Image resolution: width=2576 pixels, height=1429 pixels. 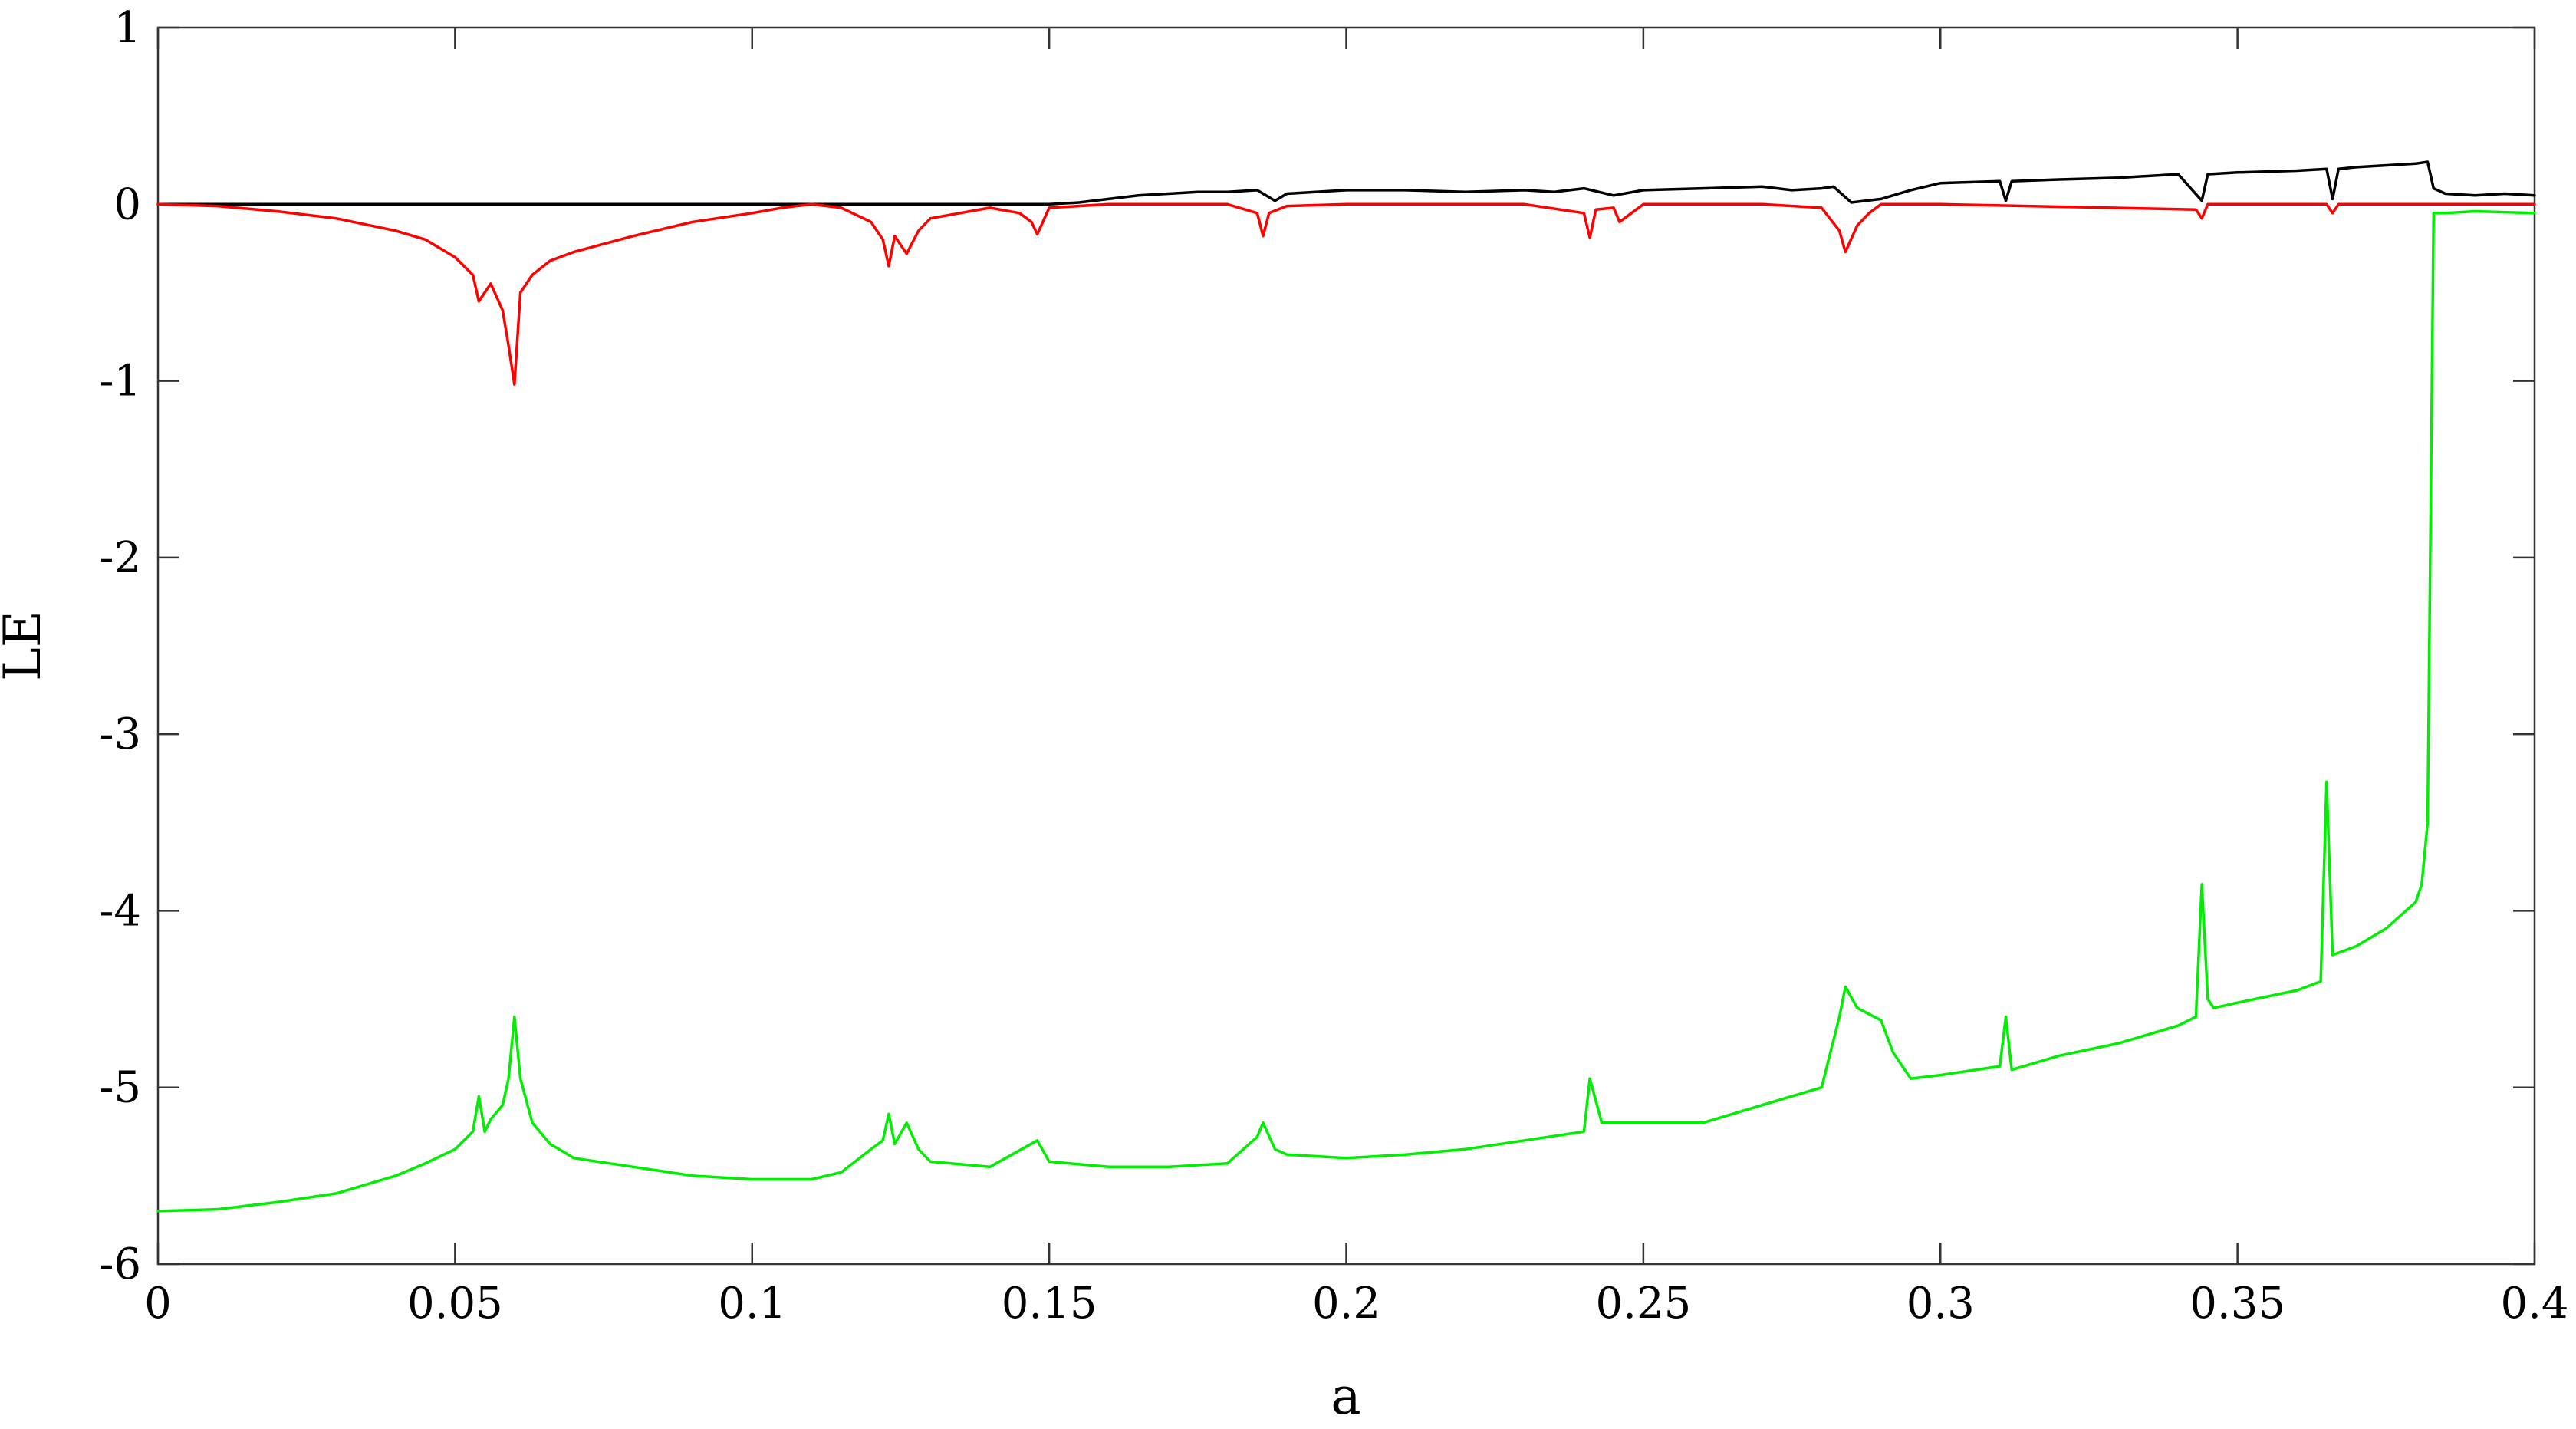 I want to click on series-line-red, so click(x=1346, y=294).